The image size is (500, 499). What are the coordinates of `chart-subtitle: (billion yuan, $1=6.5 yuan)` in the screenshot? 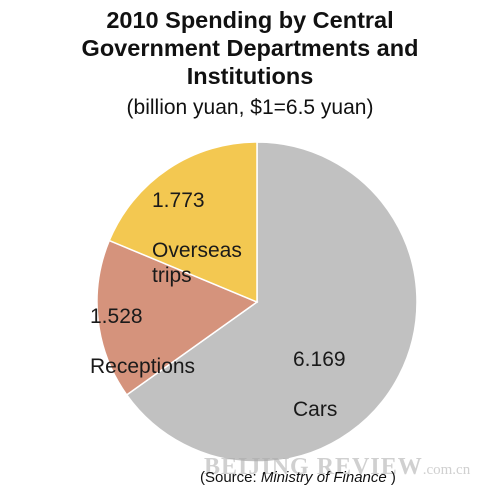 It's located at (250, 107).